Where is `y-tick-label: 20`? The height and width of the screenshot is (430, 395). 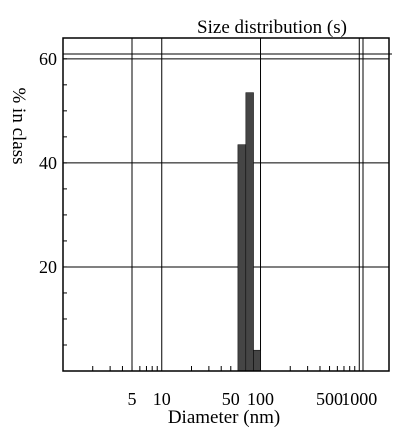
y-tick-label: 20 is located at coordinates (48, 267).